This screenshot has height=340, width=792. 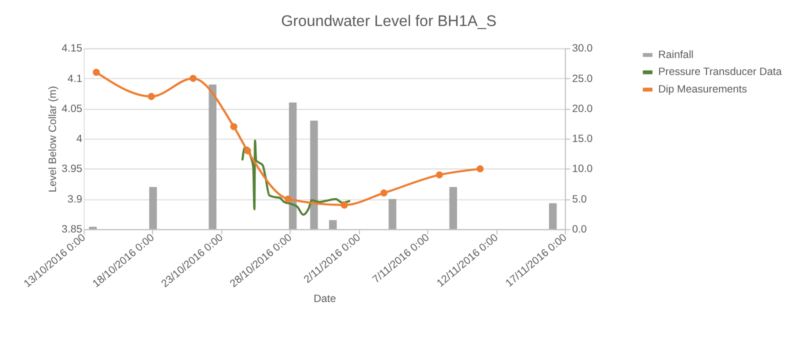 I want to click on y2-tick-label: 15.0, so click(x=582, y=139).